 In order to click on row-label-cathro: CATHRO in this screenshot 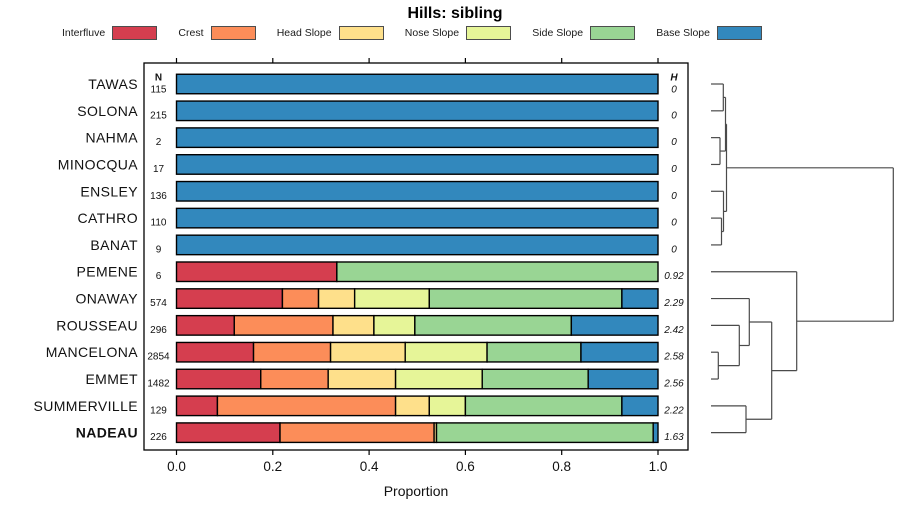, I will do `click(108, 218)`.